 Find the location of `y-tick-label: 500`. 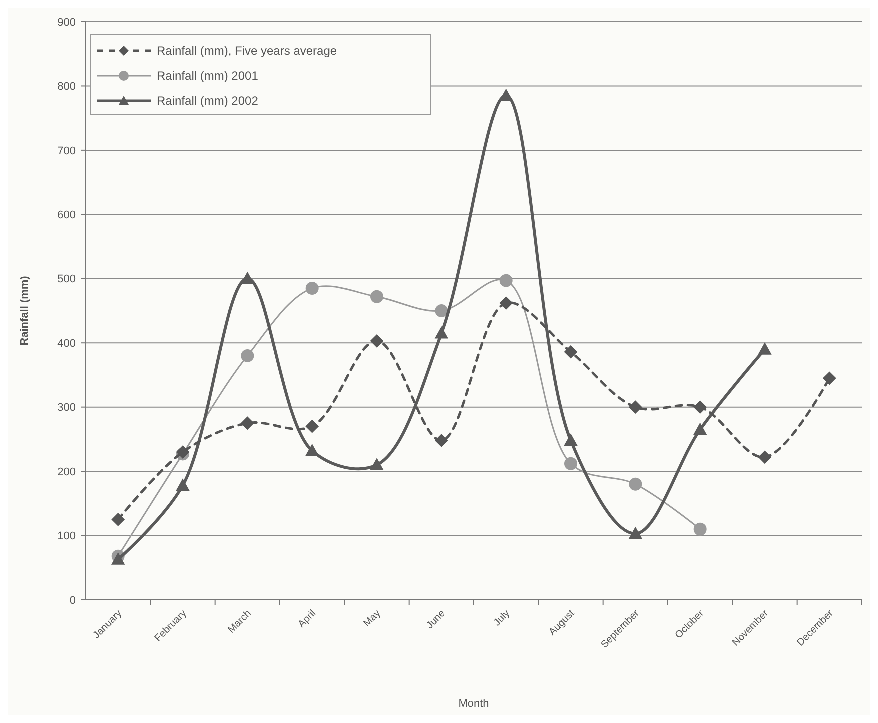

y-tick-label: 500 is located at coordinates (67, 280).